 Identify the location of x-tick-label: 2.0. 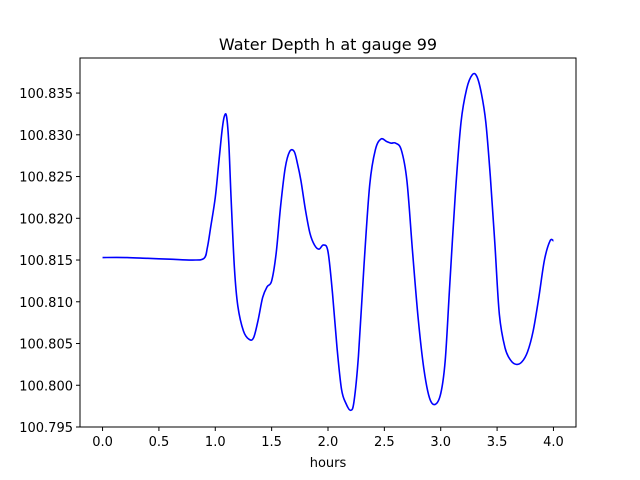
(328, 442).